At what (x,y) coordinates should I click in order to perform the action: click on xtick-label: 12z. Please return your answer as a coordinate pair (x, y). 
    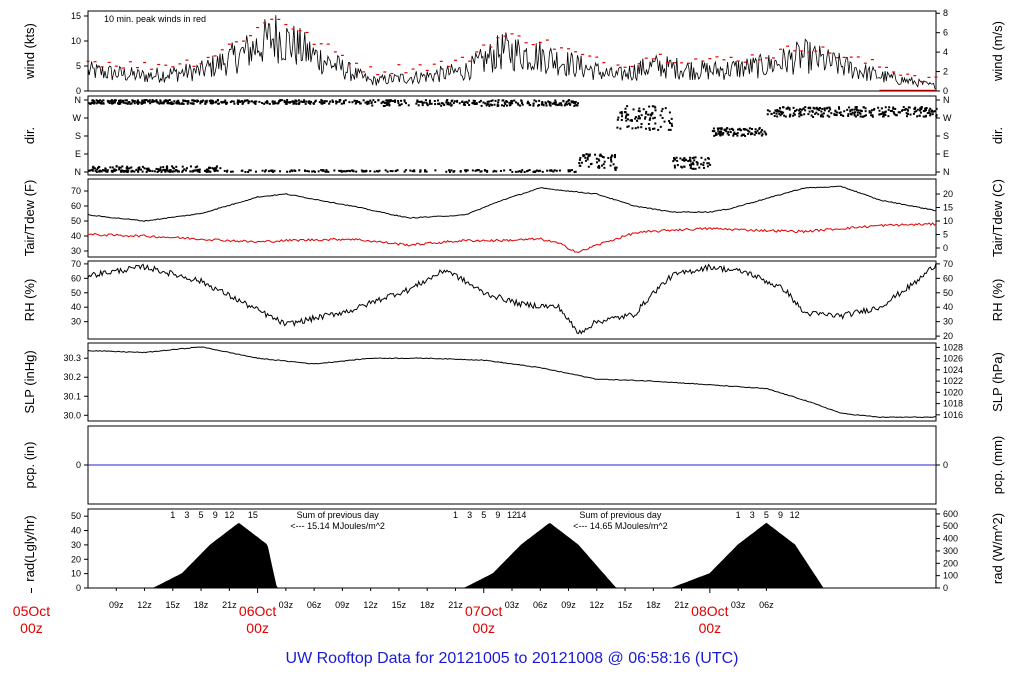
    Looking at the image, I should click on (370, 605).